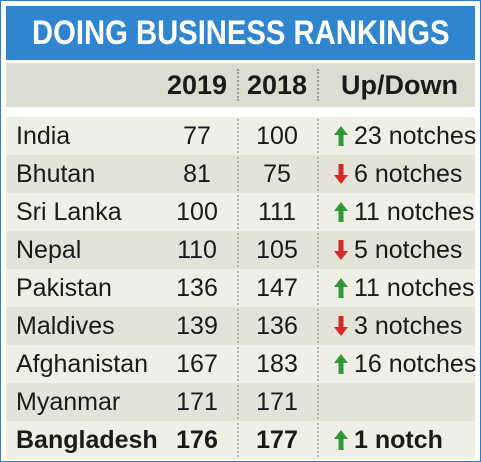 The width and height of the screenshot is (481, 462). I want to click on rank-2019-cell: 81, so click(197, 174).